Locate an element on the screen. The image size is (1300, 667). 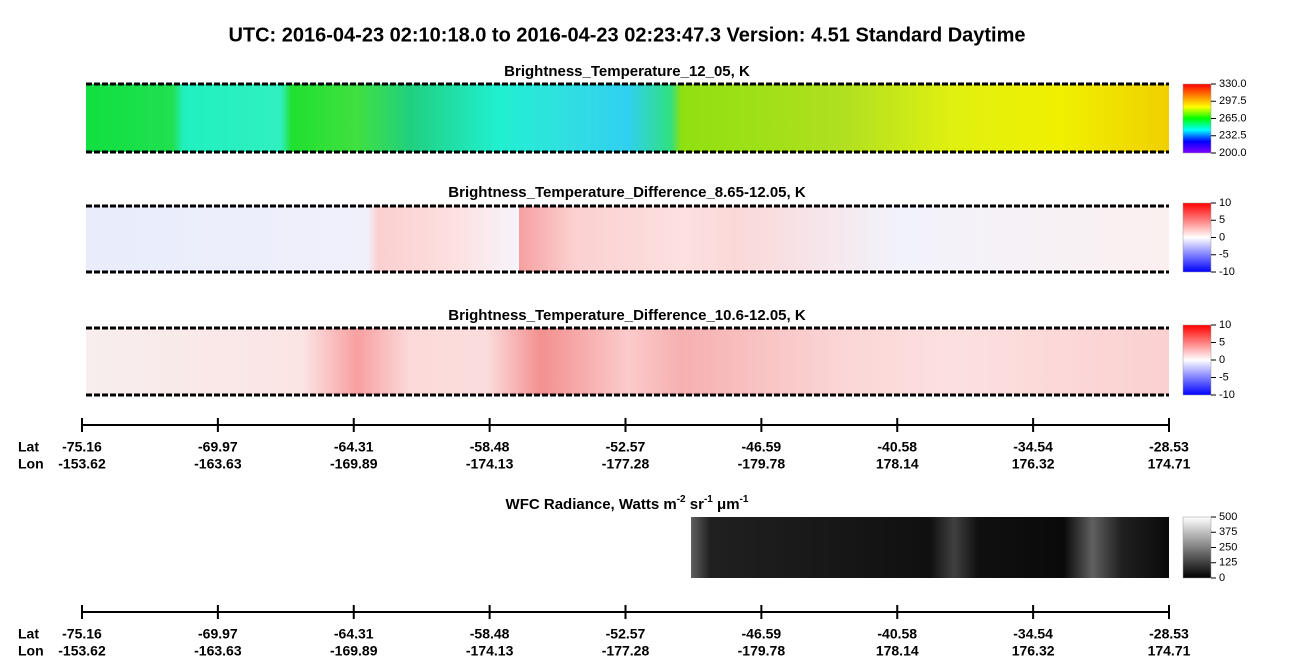
title-part: μm is located at coordinates (726, 504).